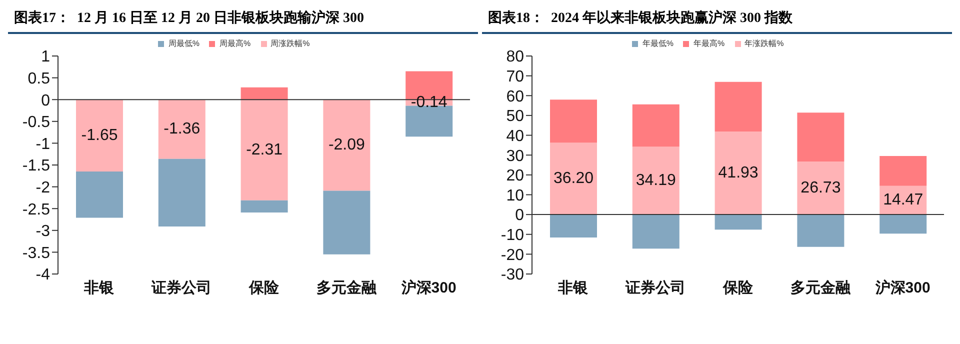 This screenshot has height=344, width=960. I want to click on data-label: -2.31, so click(264, 149).